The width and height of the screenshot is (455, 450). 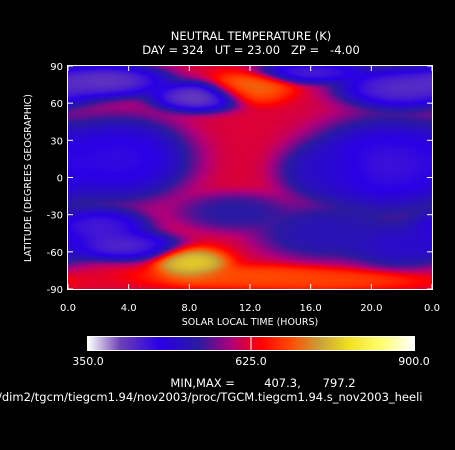 I want to click on chart-subtitle: DAY = 324 UT = 23.00 ZP = -4.00, so click(x=251, y=50).